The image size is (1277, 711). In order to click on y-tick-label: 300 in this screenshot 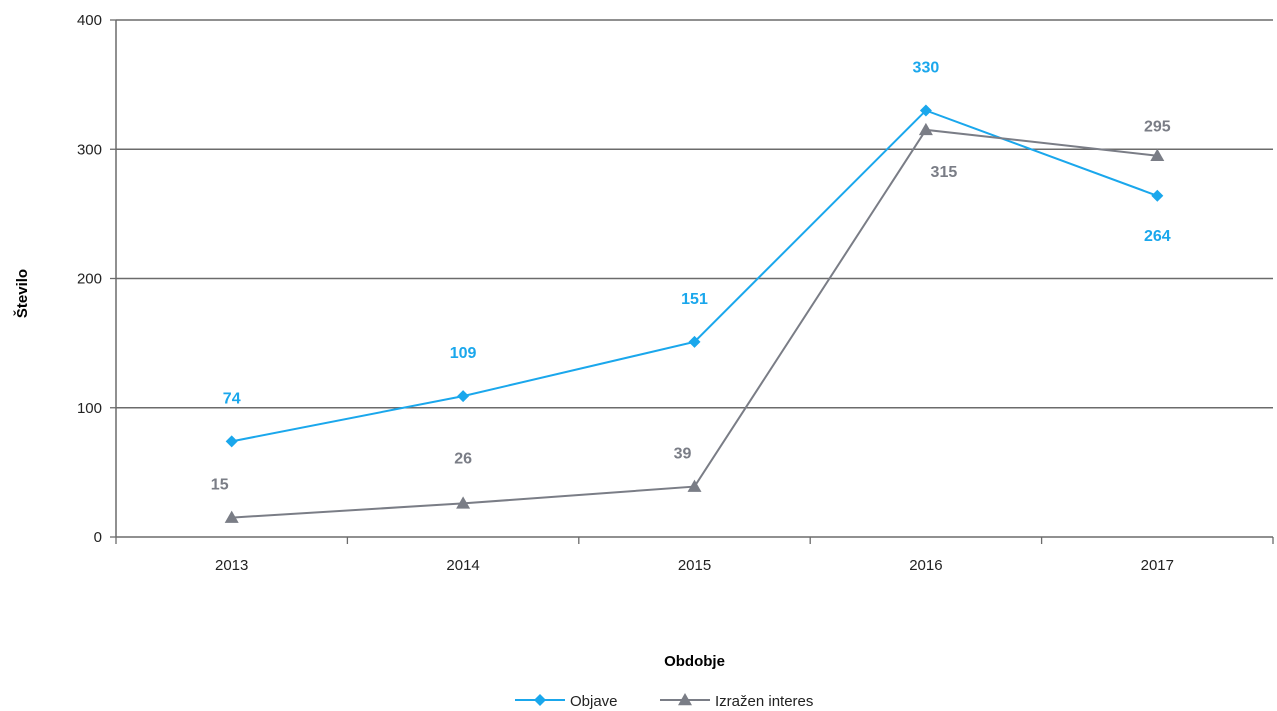, I will do `click(89, 149)`.